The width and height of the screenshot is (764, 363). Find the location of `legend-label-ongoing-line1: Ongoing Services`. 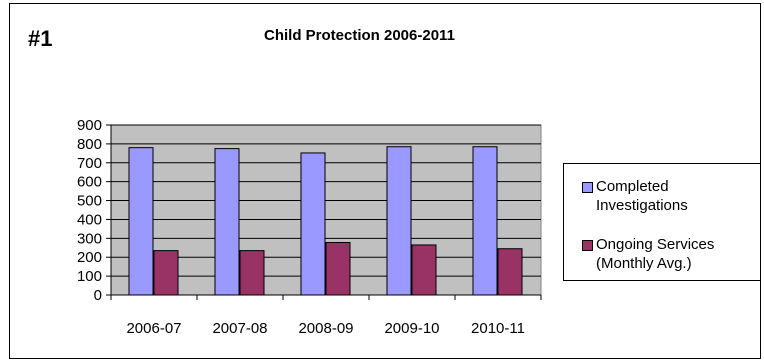

legend-label-ongoing-line1: Ongoing Services is located at coordinates (655, 244).